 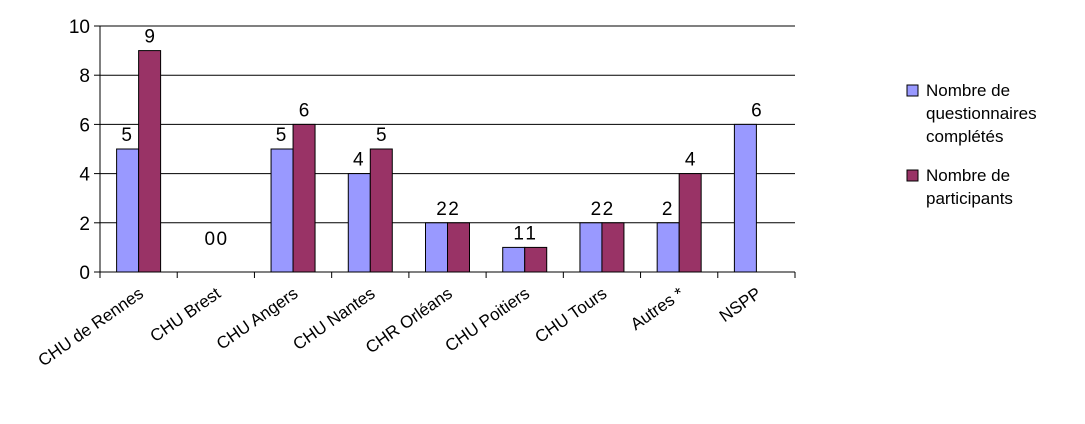 I want to click on legend-label-line: participants, so click(x=969, y=198).